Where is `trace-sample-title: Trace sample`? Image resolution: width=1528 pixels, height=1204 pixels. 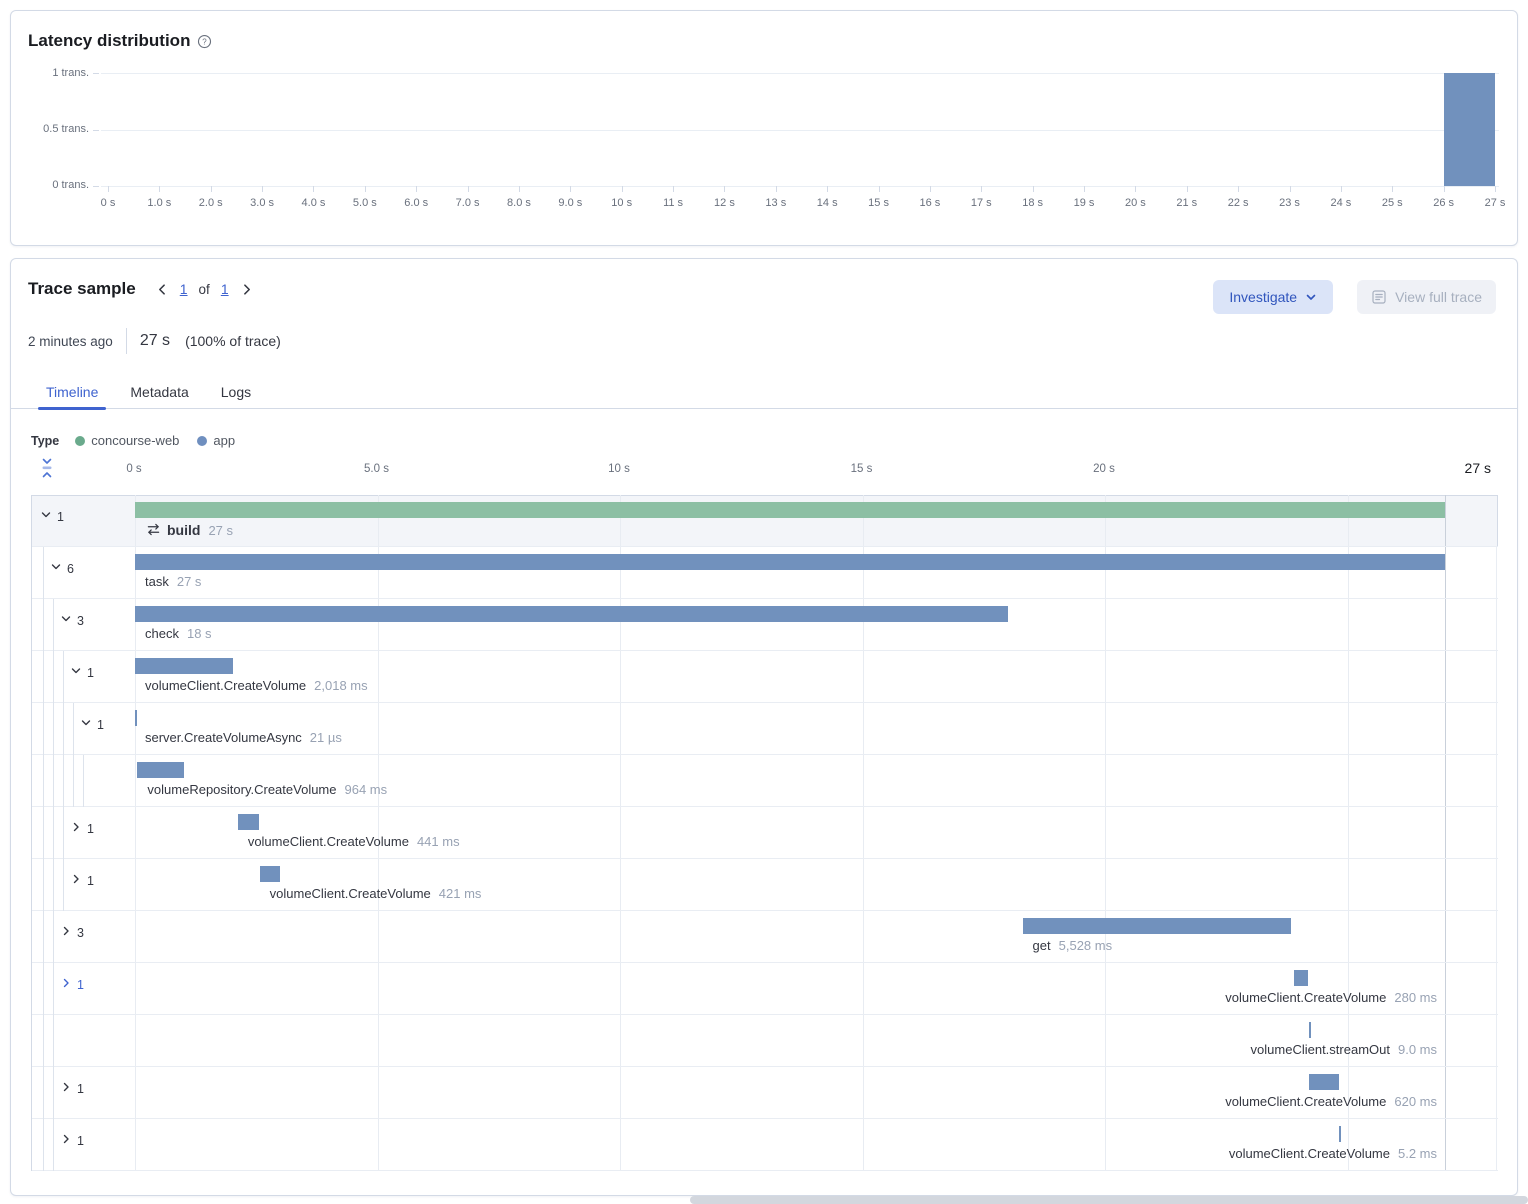
trace-sample-title: Trace sample is located at coordinates (82, 288).